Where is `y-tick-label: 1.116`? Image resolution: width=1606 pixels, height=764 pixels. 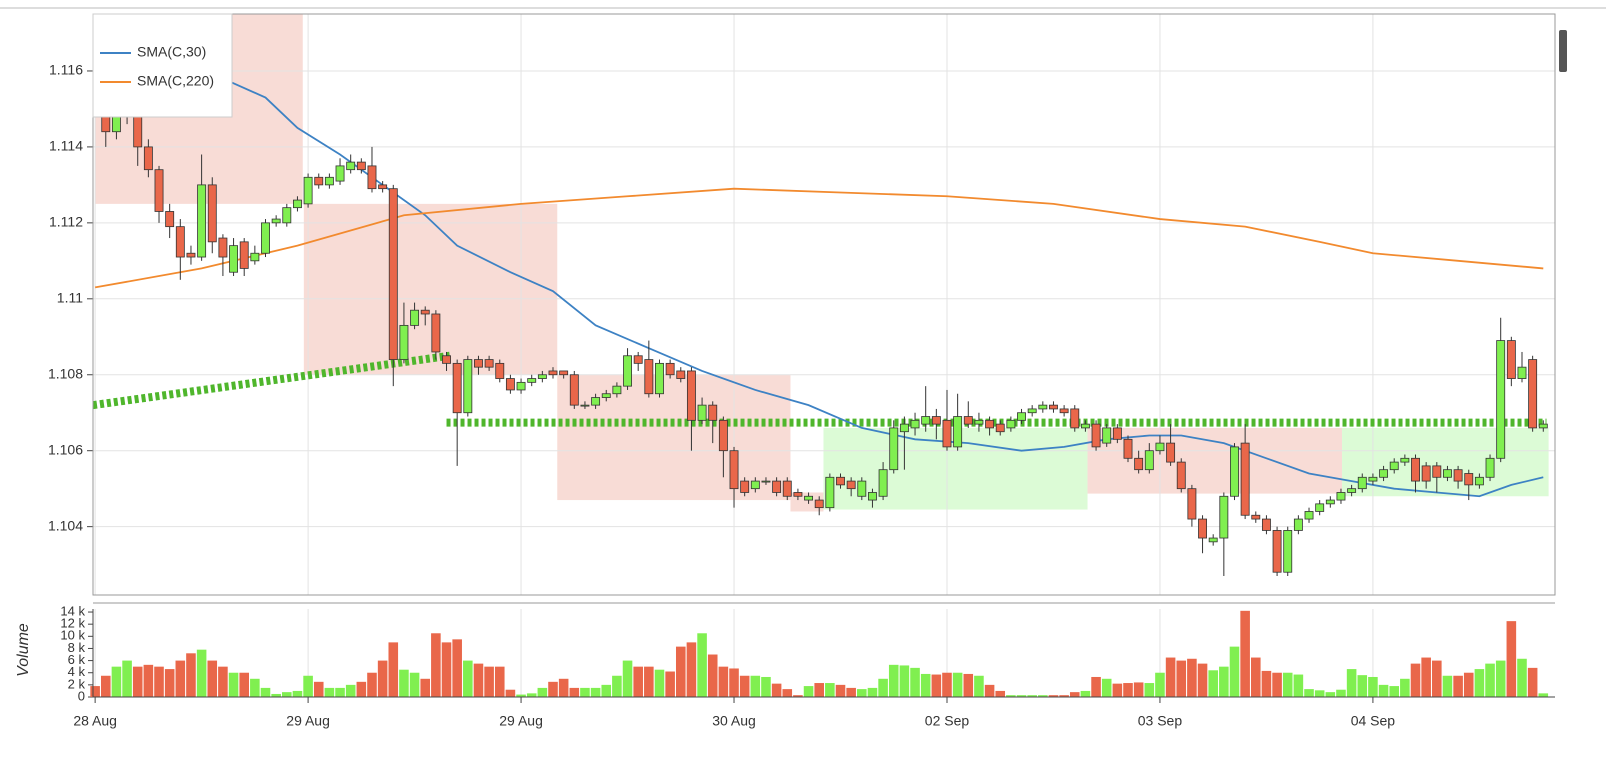 y-tick-label: 1.116 is located at coordinates (66, 70).